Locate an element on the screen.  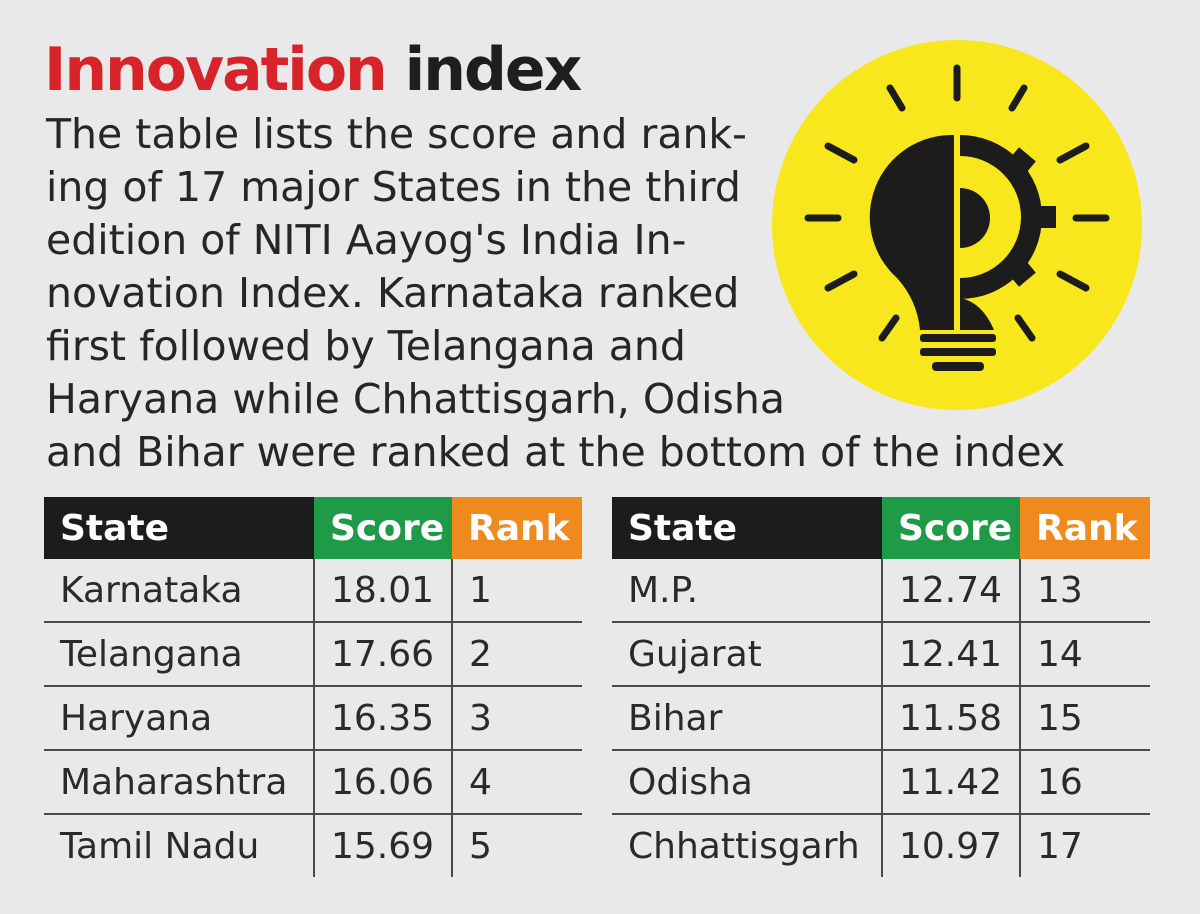
score-cell: 10.97 is located at coordinates (950, 845).